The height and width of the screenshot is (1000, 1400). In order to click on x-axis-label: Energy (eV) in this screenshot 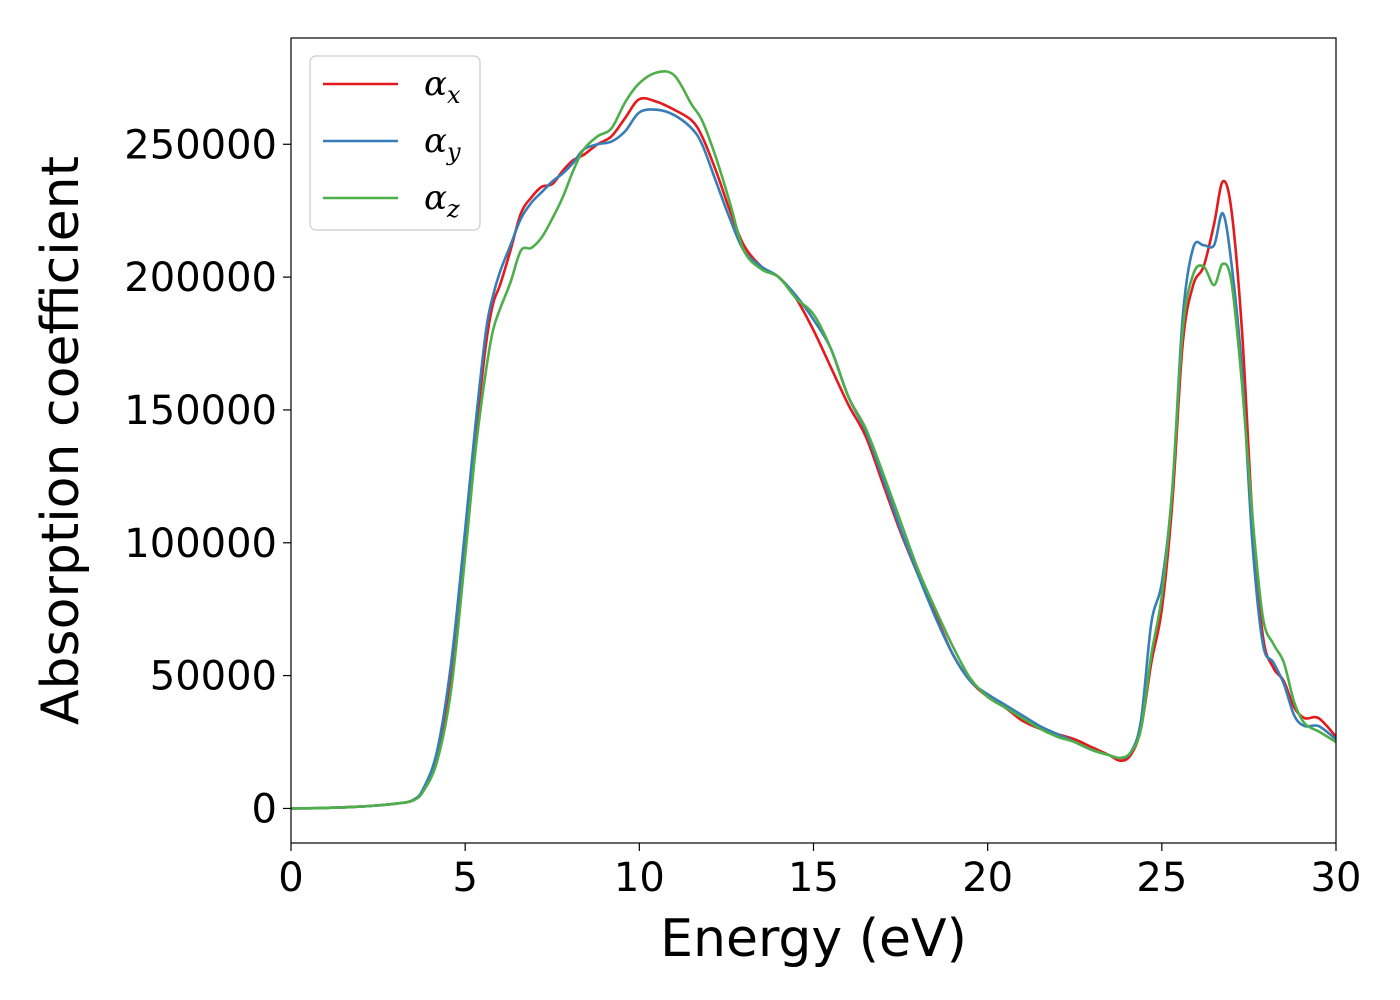, I will do `click(813, 939)`.